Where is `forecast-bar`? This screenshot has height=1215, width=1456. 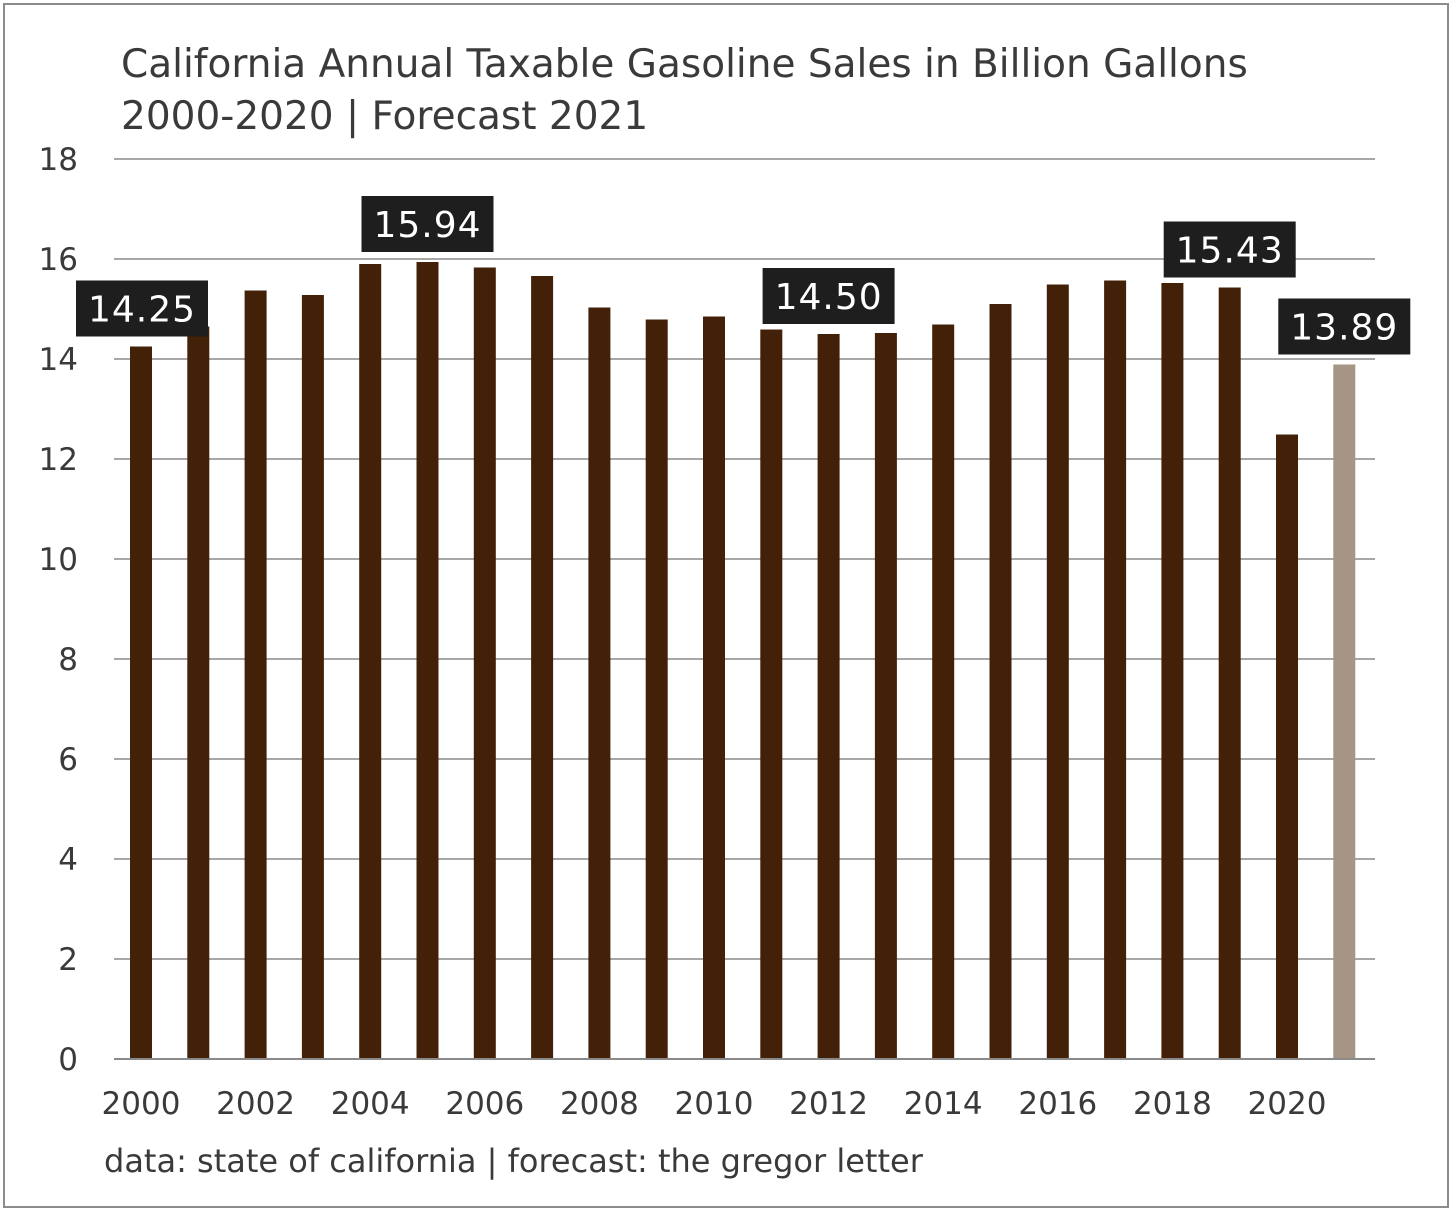
forecast-bar is located at coordinates (1344, 711).